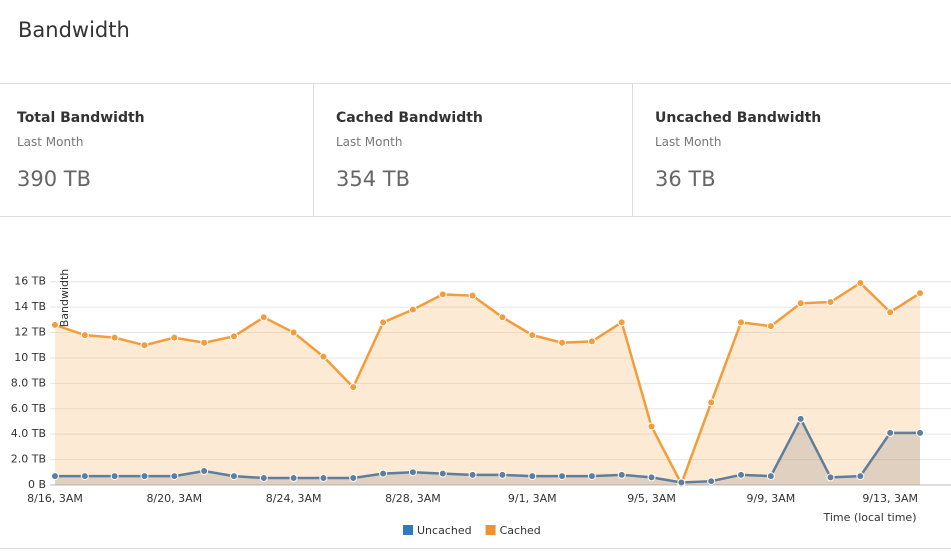 The height and width of the screenshot is (559, 951). Describe the element at coordinates (475, 150) in the screenshot. I see `stat-card: Cached Bandwidth Last Month 354 TB` at that location.